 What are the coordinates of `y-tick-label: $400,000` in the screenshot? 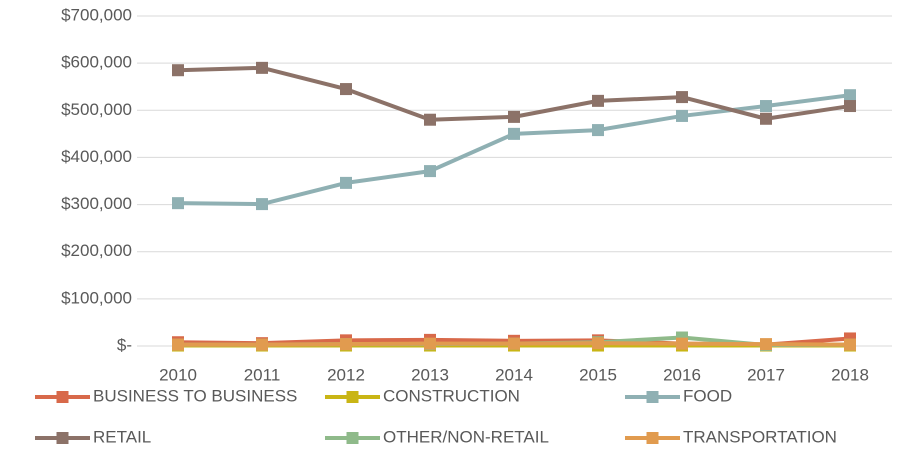 It's located at (96, 156).